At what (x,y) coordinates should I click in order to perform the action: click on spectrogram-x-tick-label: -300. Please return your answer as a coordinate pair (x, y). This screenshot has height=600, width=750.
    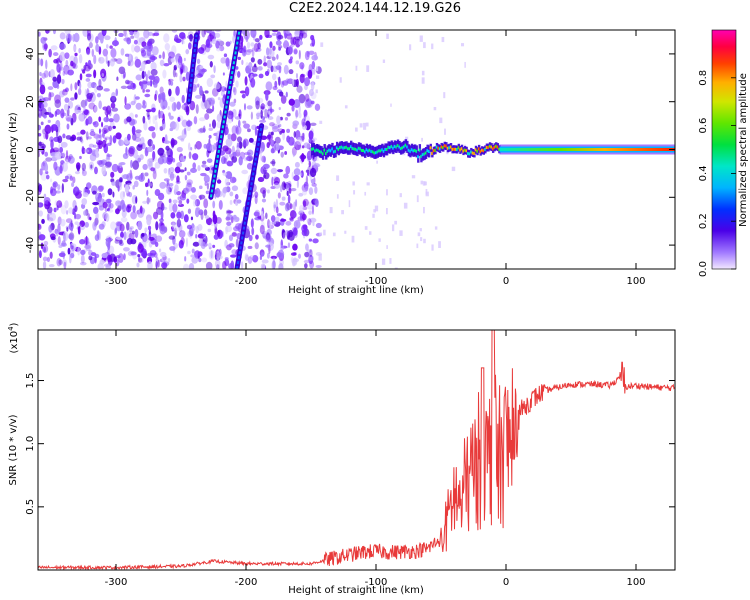
    Looking at the image, I should click on (116, 281).